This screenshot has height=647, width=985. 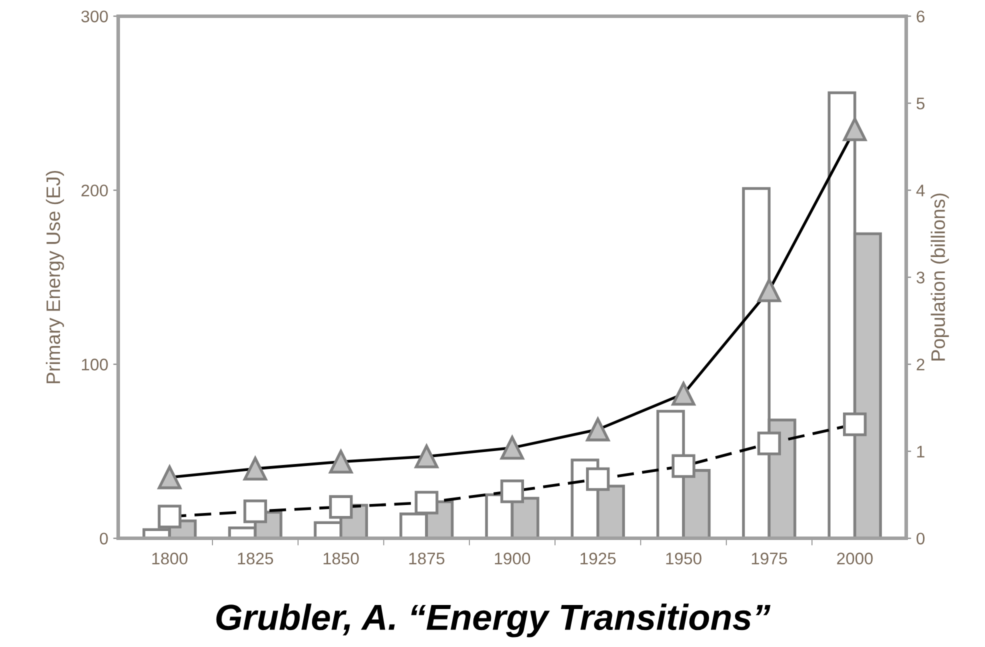 What do you see at coordinates (920, 16) in the screenshot?
I see `y2-tick-label: 6` at bounding box center [920, 16].